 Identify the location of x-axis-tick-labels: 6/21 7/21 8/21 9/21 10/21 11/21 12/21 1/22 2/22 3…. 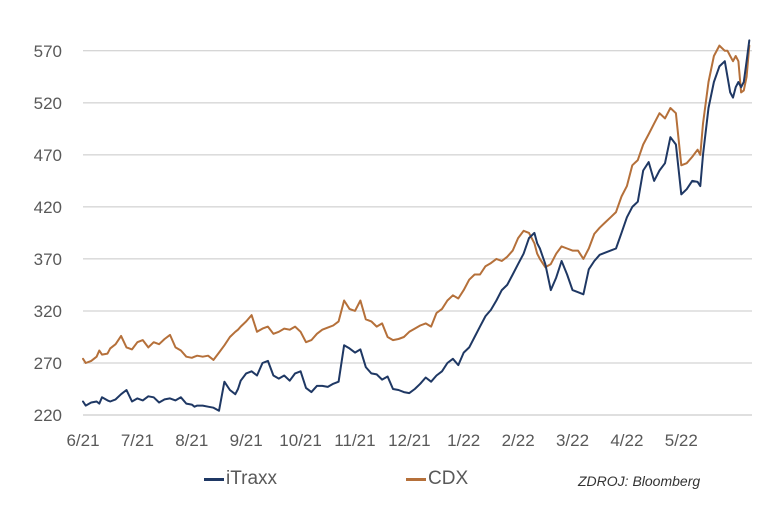
(381, 440).